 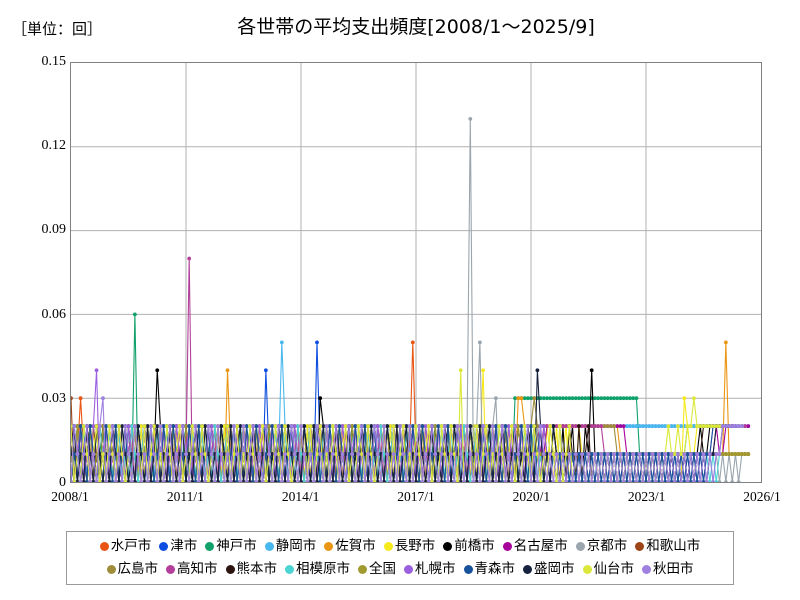 I want to click on legend-item-名古屋市: 名古屋市, so click(x=535, y=546).